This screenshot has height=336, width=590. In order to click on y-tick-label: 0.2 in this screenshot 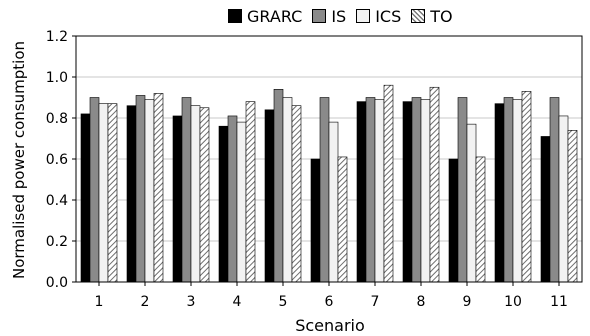, I will do `click(57, 242)`.